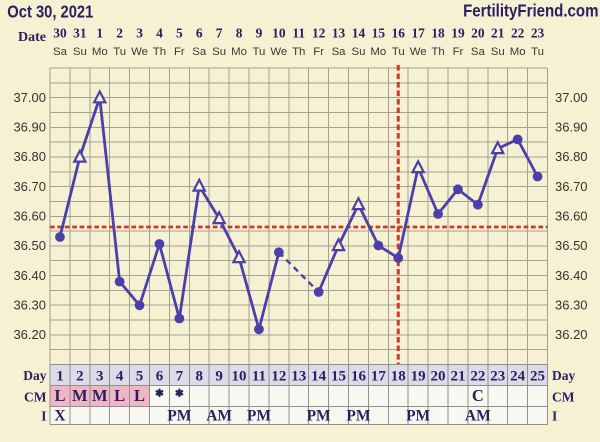 The image size is (600, 442). Describe the element at coordinates (571, 275) in the screenshot. I see `svg-text: 36.40` at that location.